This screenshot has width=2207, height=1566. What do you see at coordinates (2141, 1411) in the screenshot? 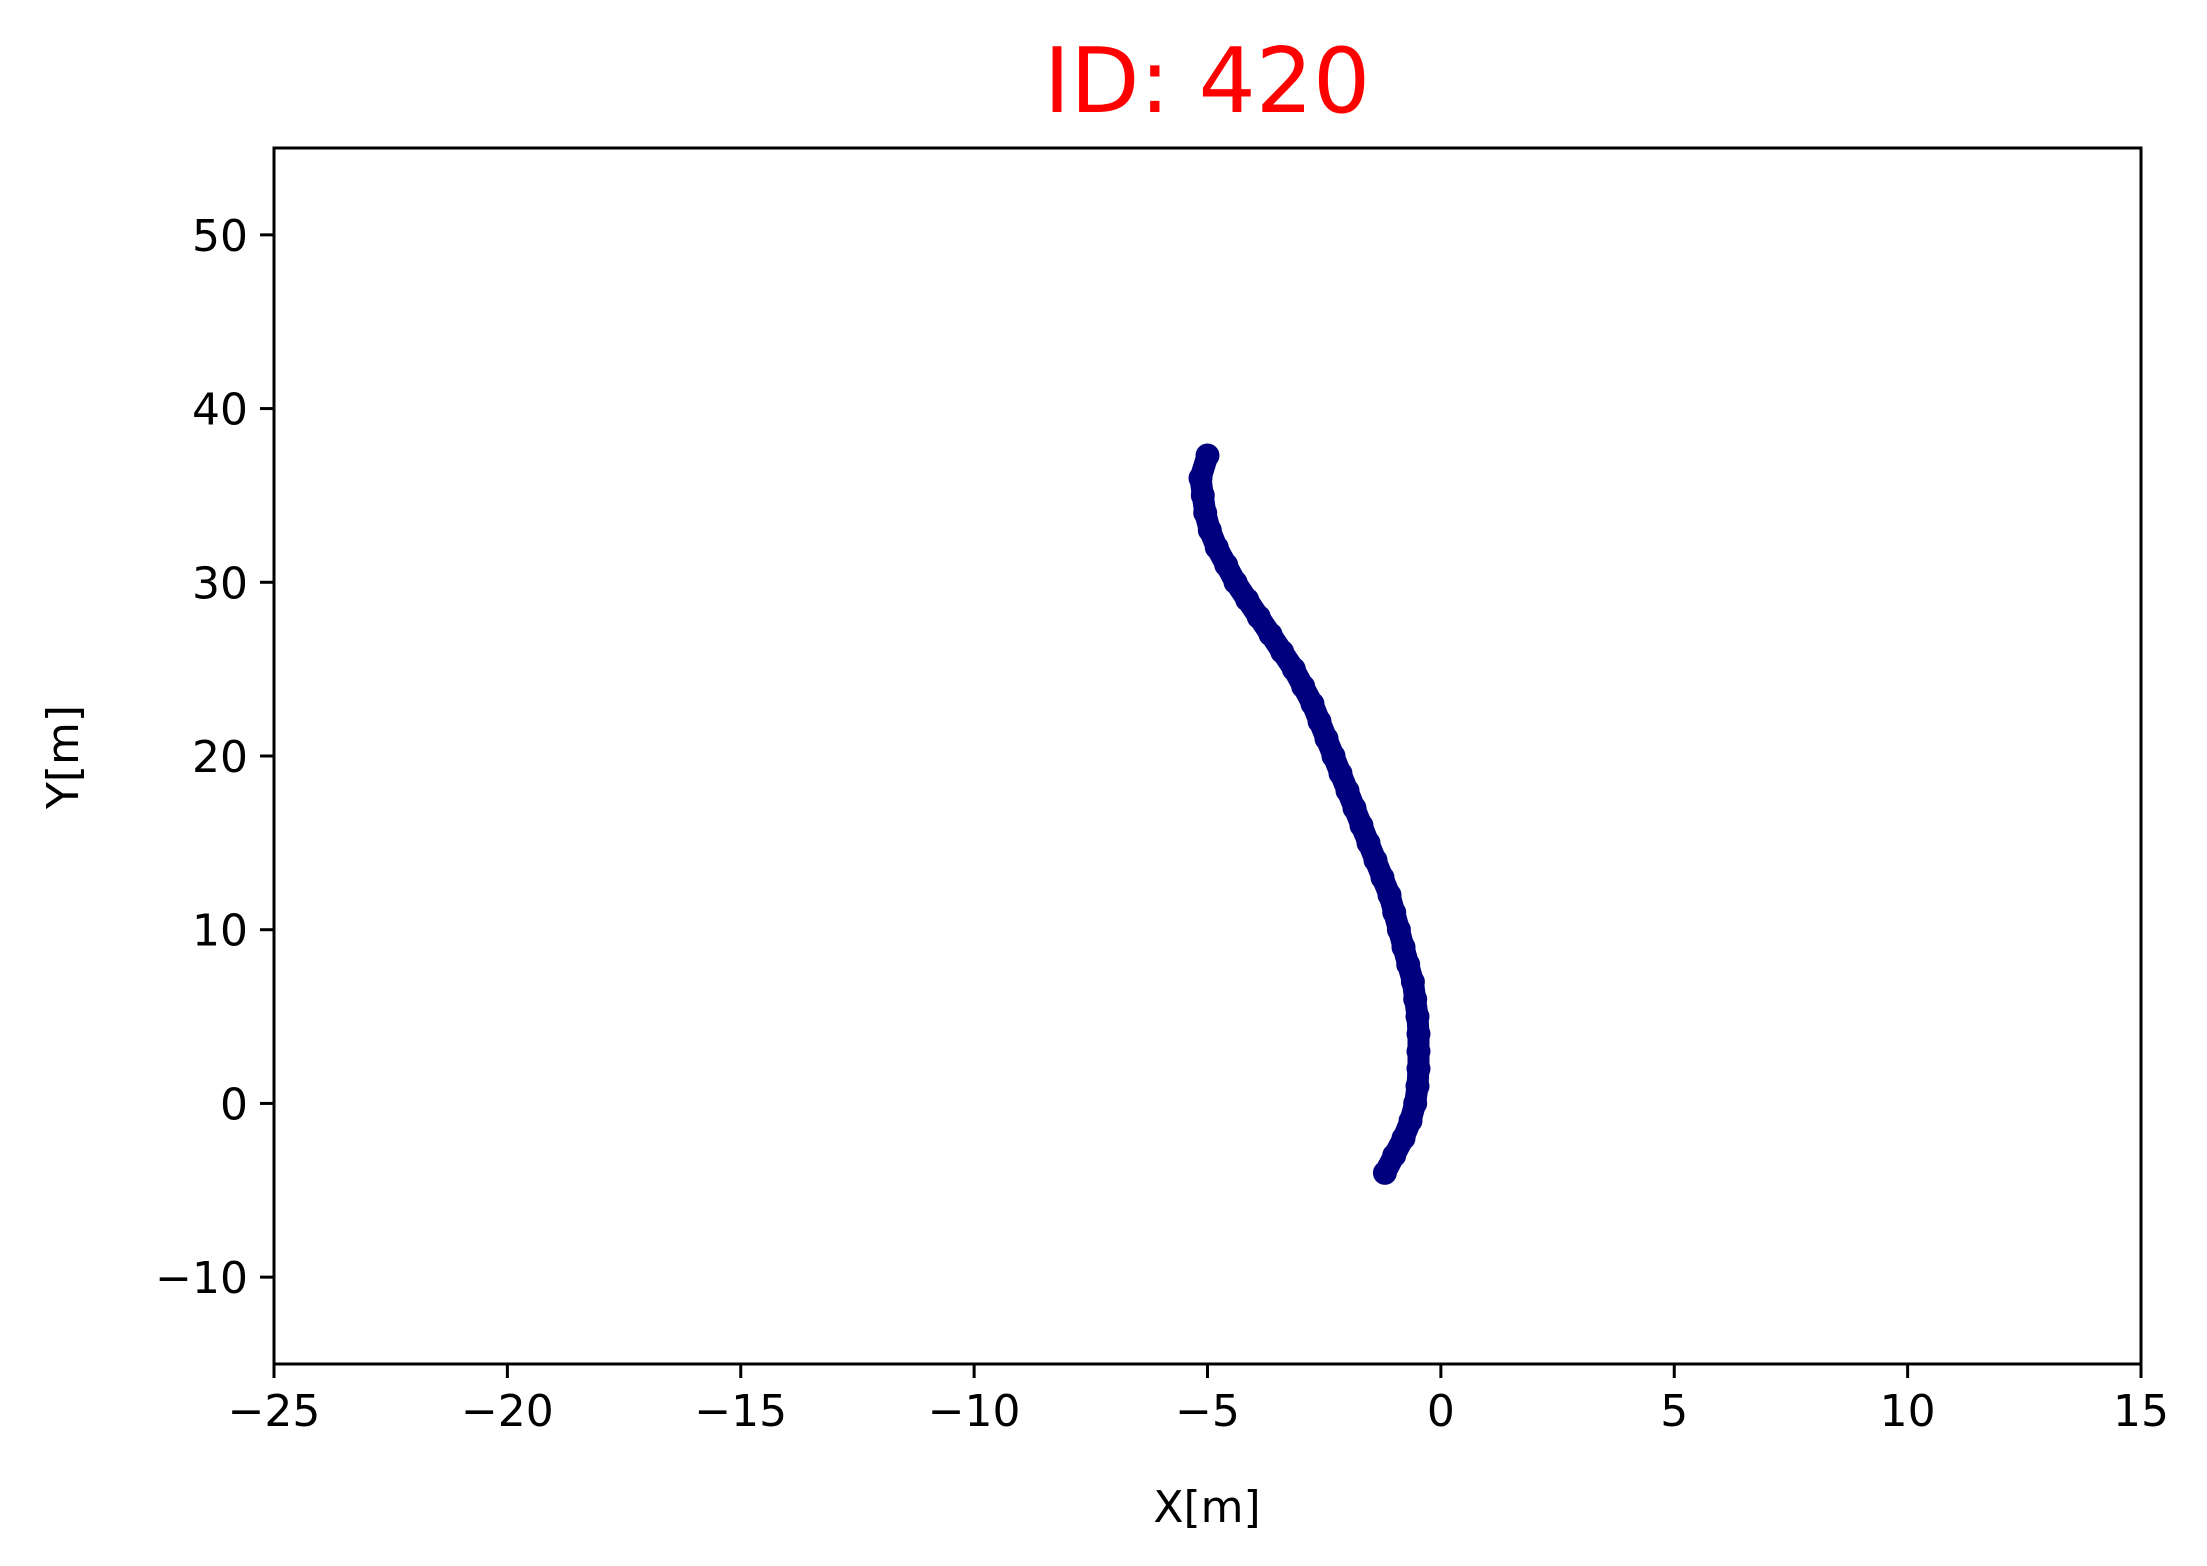
I see `x-tick-label: 15` at bounding box center [2141, 1411].